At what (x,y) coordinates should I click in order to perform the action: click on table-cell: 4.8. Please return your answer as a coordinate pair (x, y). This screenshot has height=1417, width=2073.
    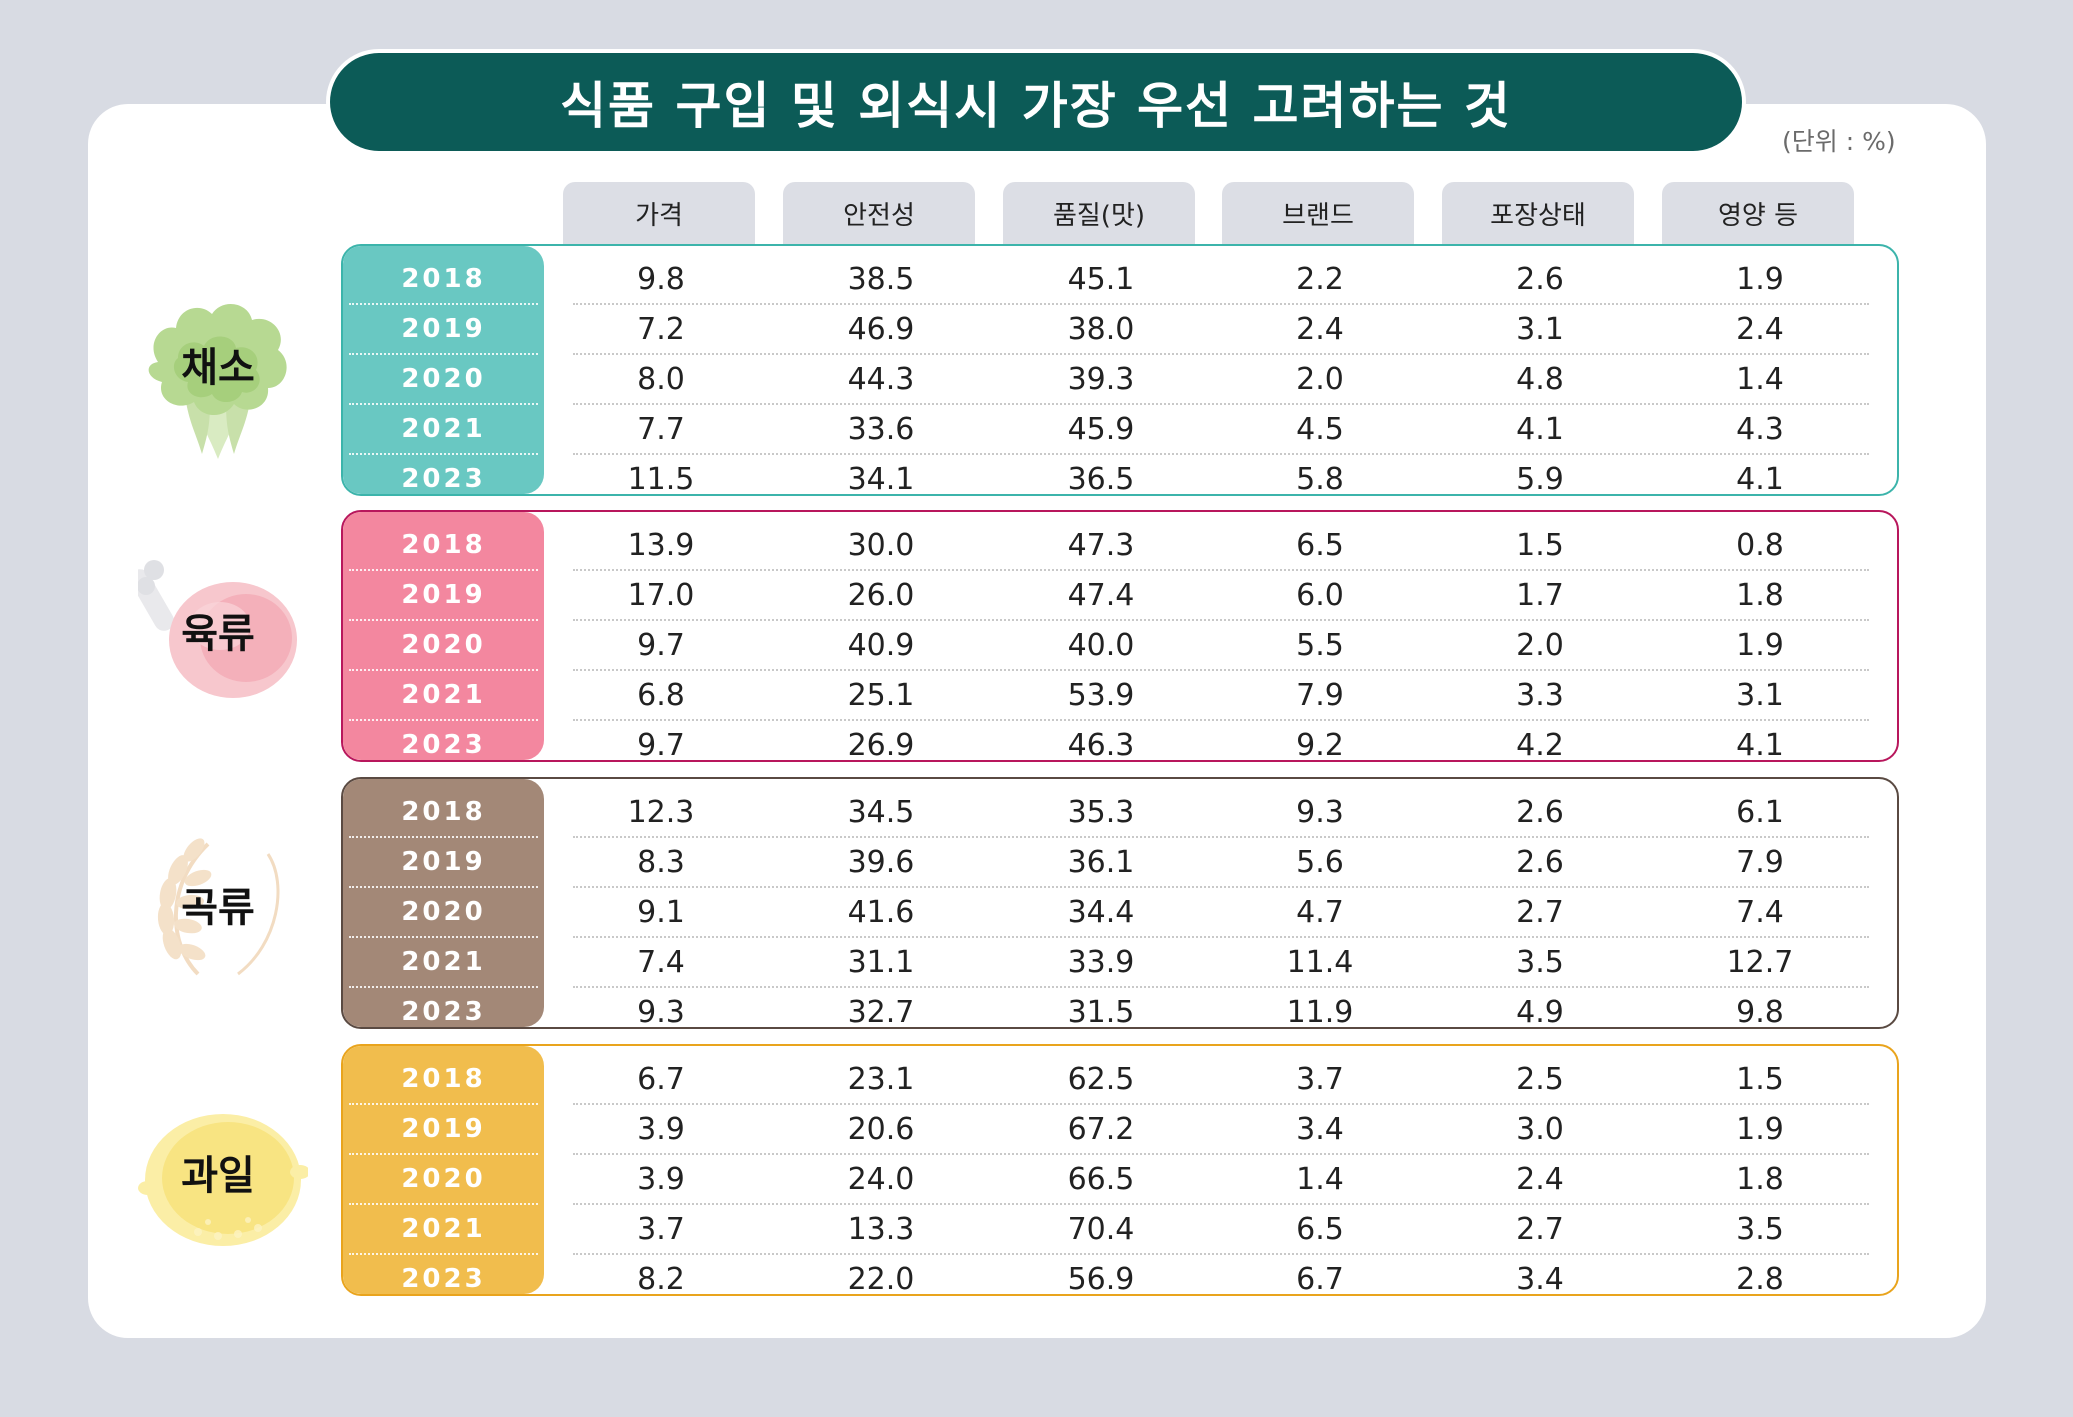
    Looking at the image, I should click on (1540, 379).